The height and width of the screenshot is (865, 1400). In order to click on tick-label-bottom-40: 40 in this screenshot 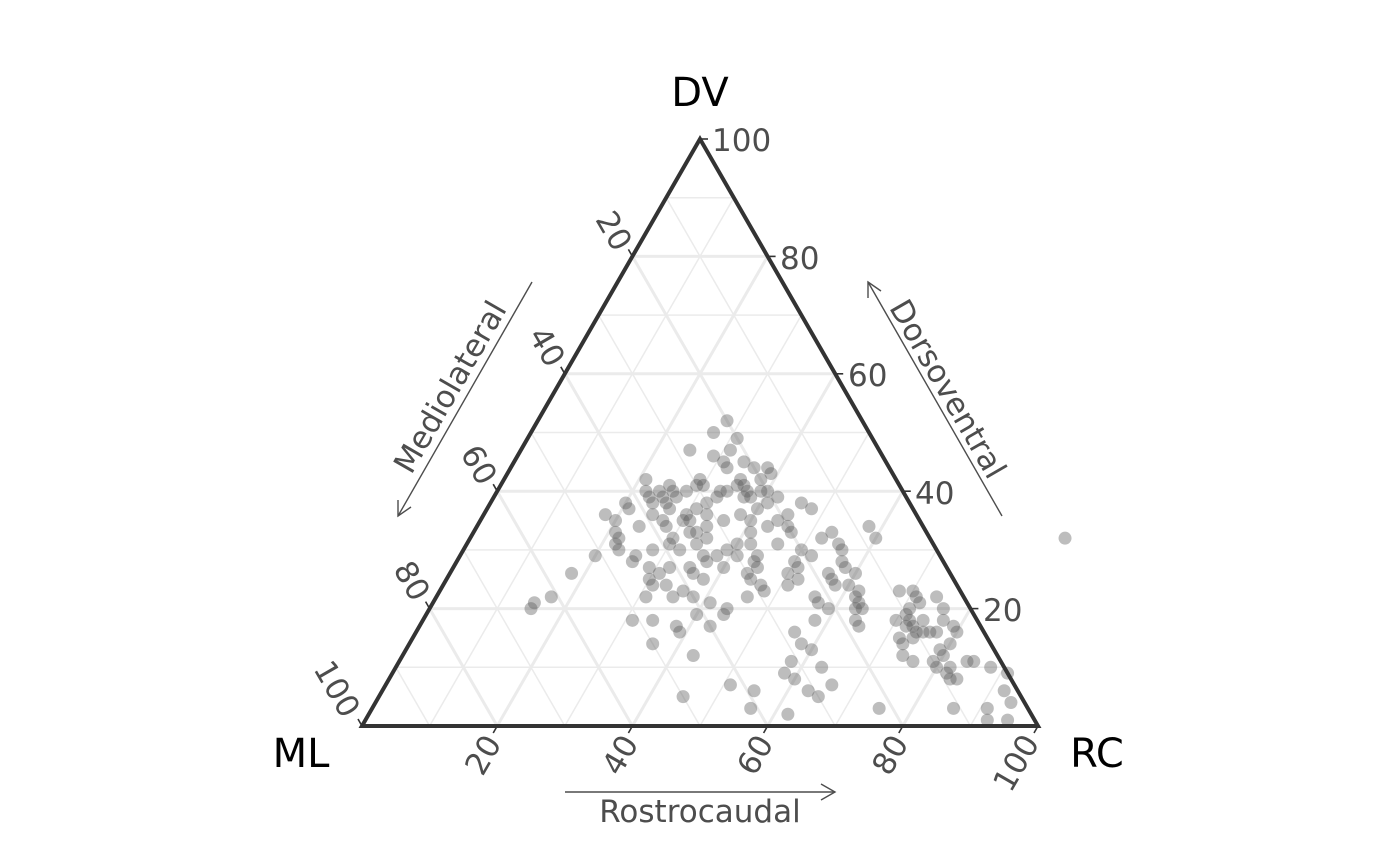, I will do `click(620, 755)`.